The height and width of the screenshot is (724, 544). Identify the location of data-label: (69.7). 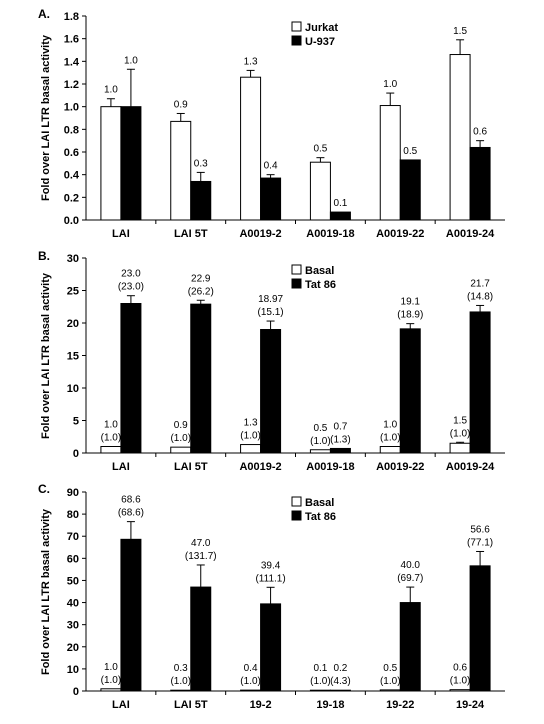
(410, 578).